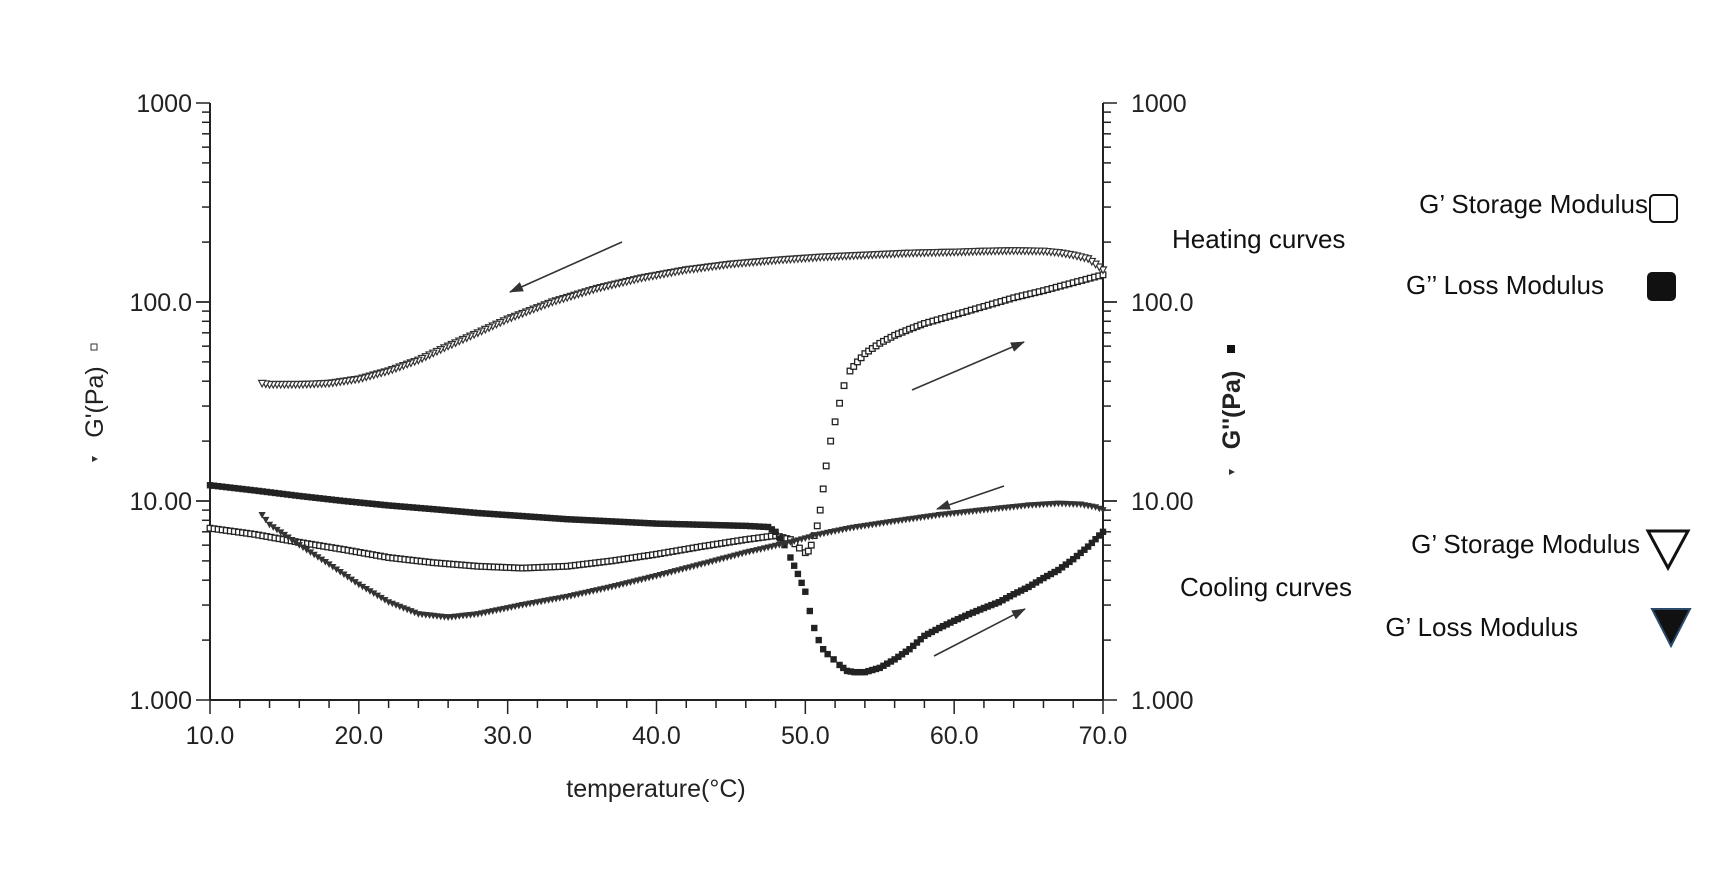  Describe the element at coordinates (979, 632) in the screenshot. I see `arrow-heating-loss` at that location.